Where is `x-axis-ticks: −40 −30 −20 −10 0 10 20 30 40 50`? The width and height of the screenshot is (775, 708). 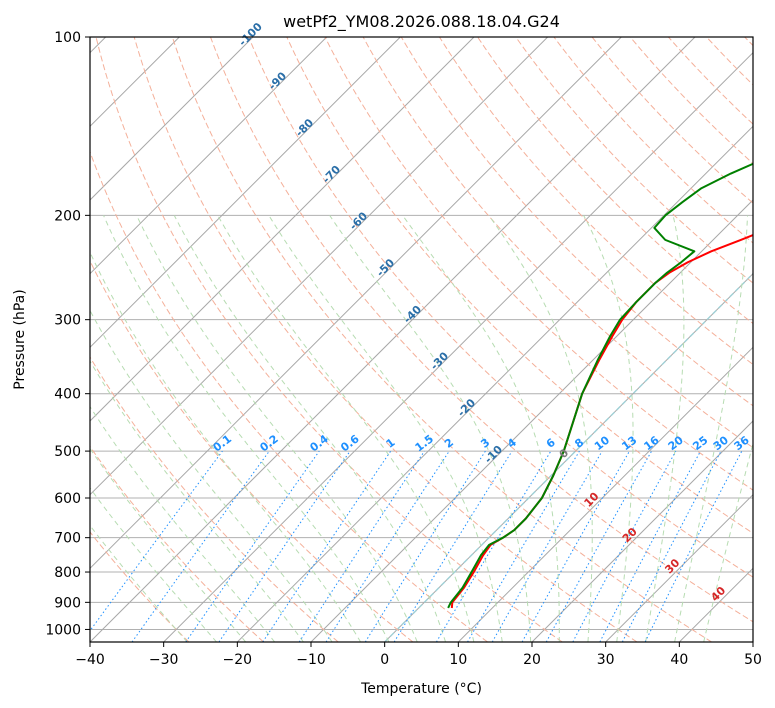 x-axis-ticks: −40 −30 −20 −10 0 10 20 30 40 50 is located at coordinates (418, 655).